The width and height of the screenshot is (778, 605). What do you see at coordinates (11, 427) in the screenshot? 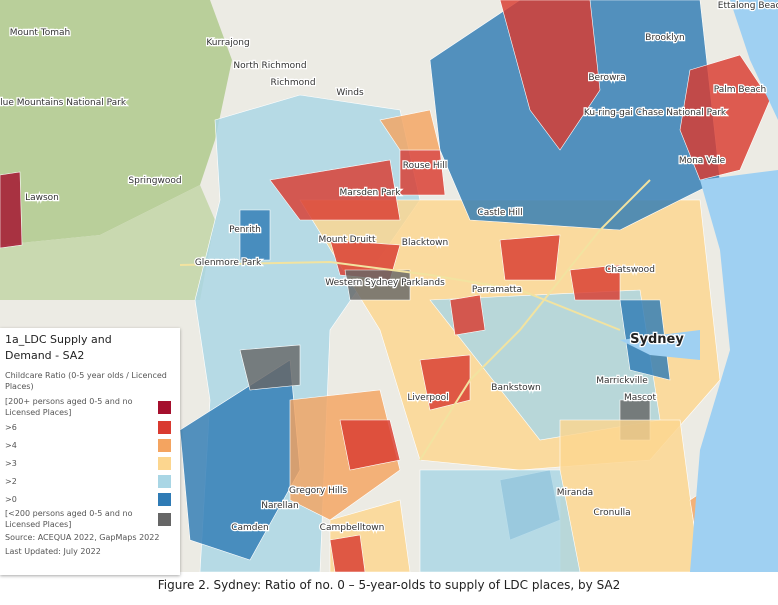
I see `legend-label: >6` at bounding box center [11, 427].